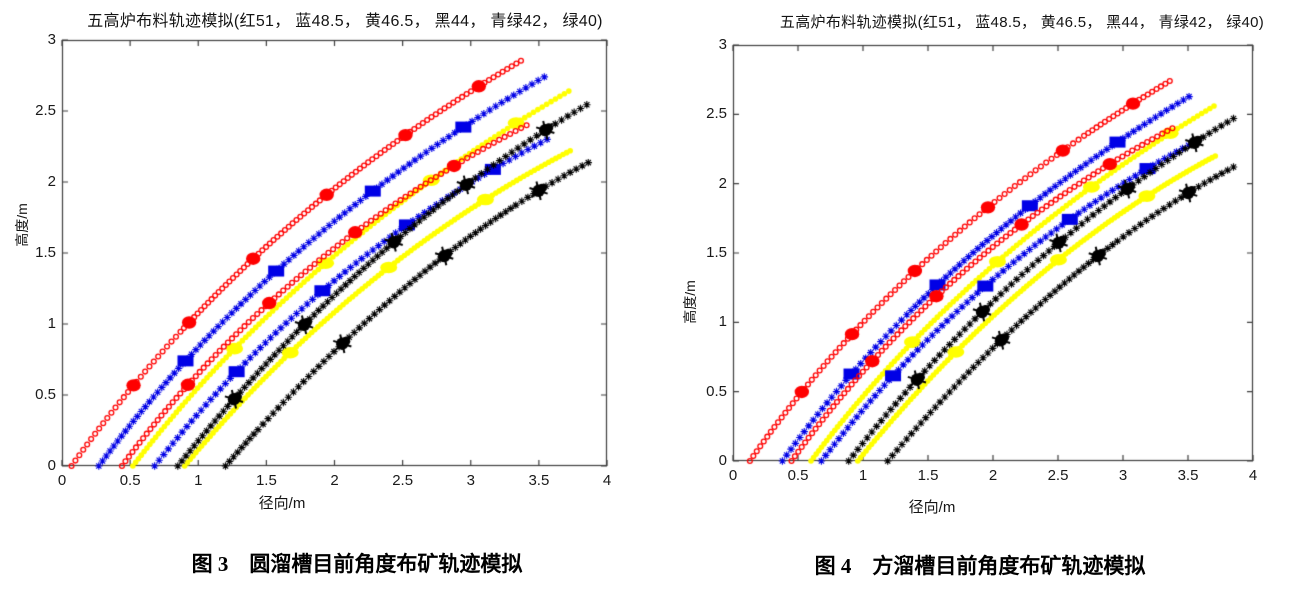 The width and height of the screenshot is (1289, 589). Describe the element at coordinates (932, 507) in the screenshot. I see `right-plot-xlabel: 径向/m` at that location.